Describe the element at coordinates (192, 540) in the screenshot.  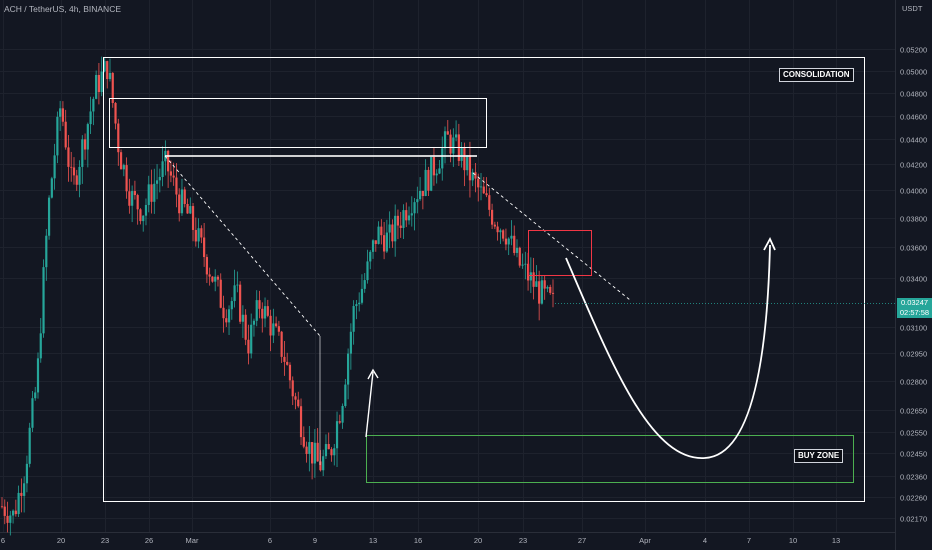
I see `x-tick-label: Mar` at that location.